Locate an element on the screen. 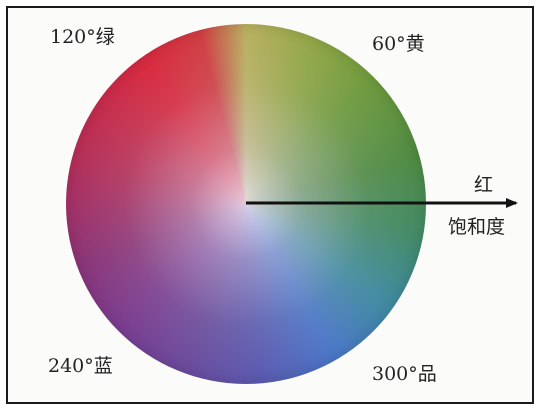 The width and height of the screenshot is (546, 413). hue-label-magenta: 300°品 is located at coordinates (404, 374).